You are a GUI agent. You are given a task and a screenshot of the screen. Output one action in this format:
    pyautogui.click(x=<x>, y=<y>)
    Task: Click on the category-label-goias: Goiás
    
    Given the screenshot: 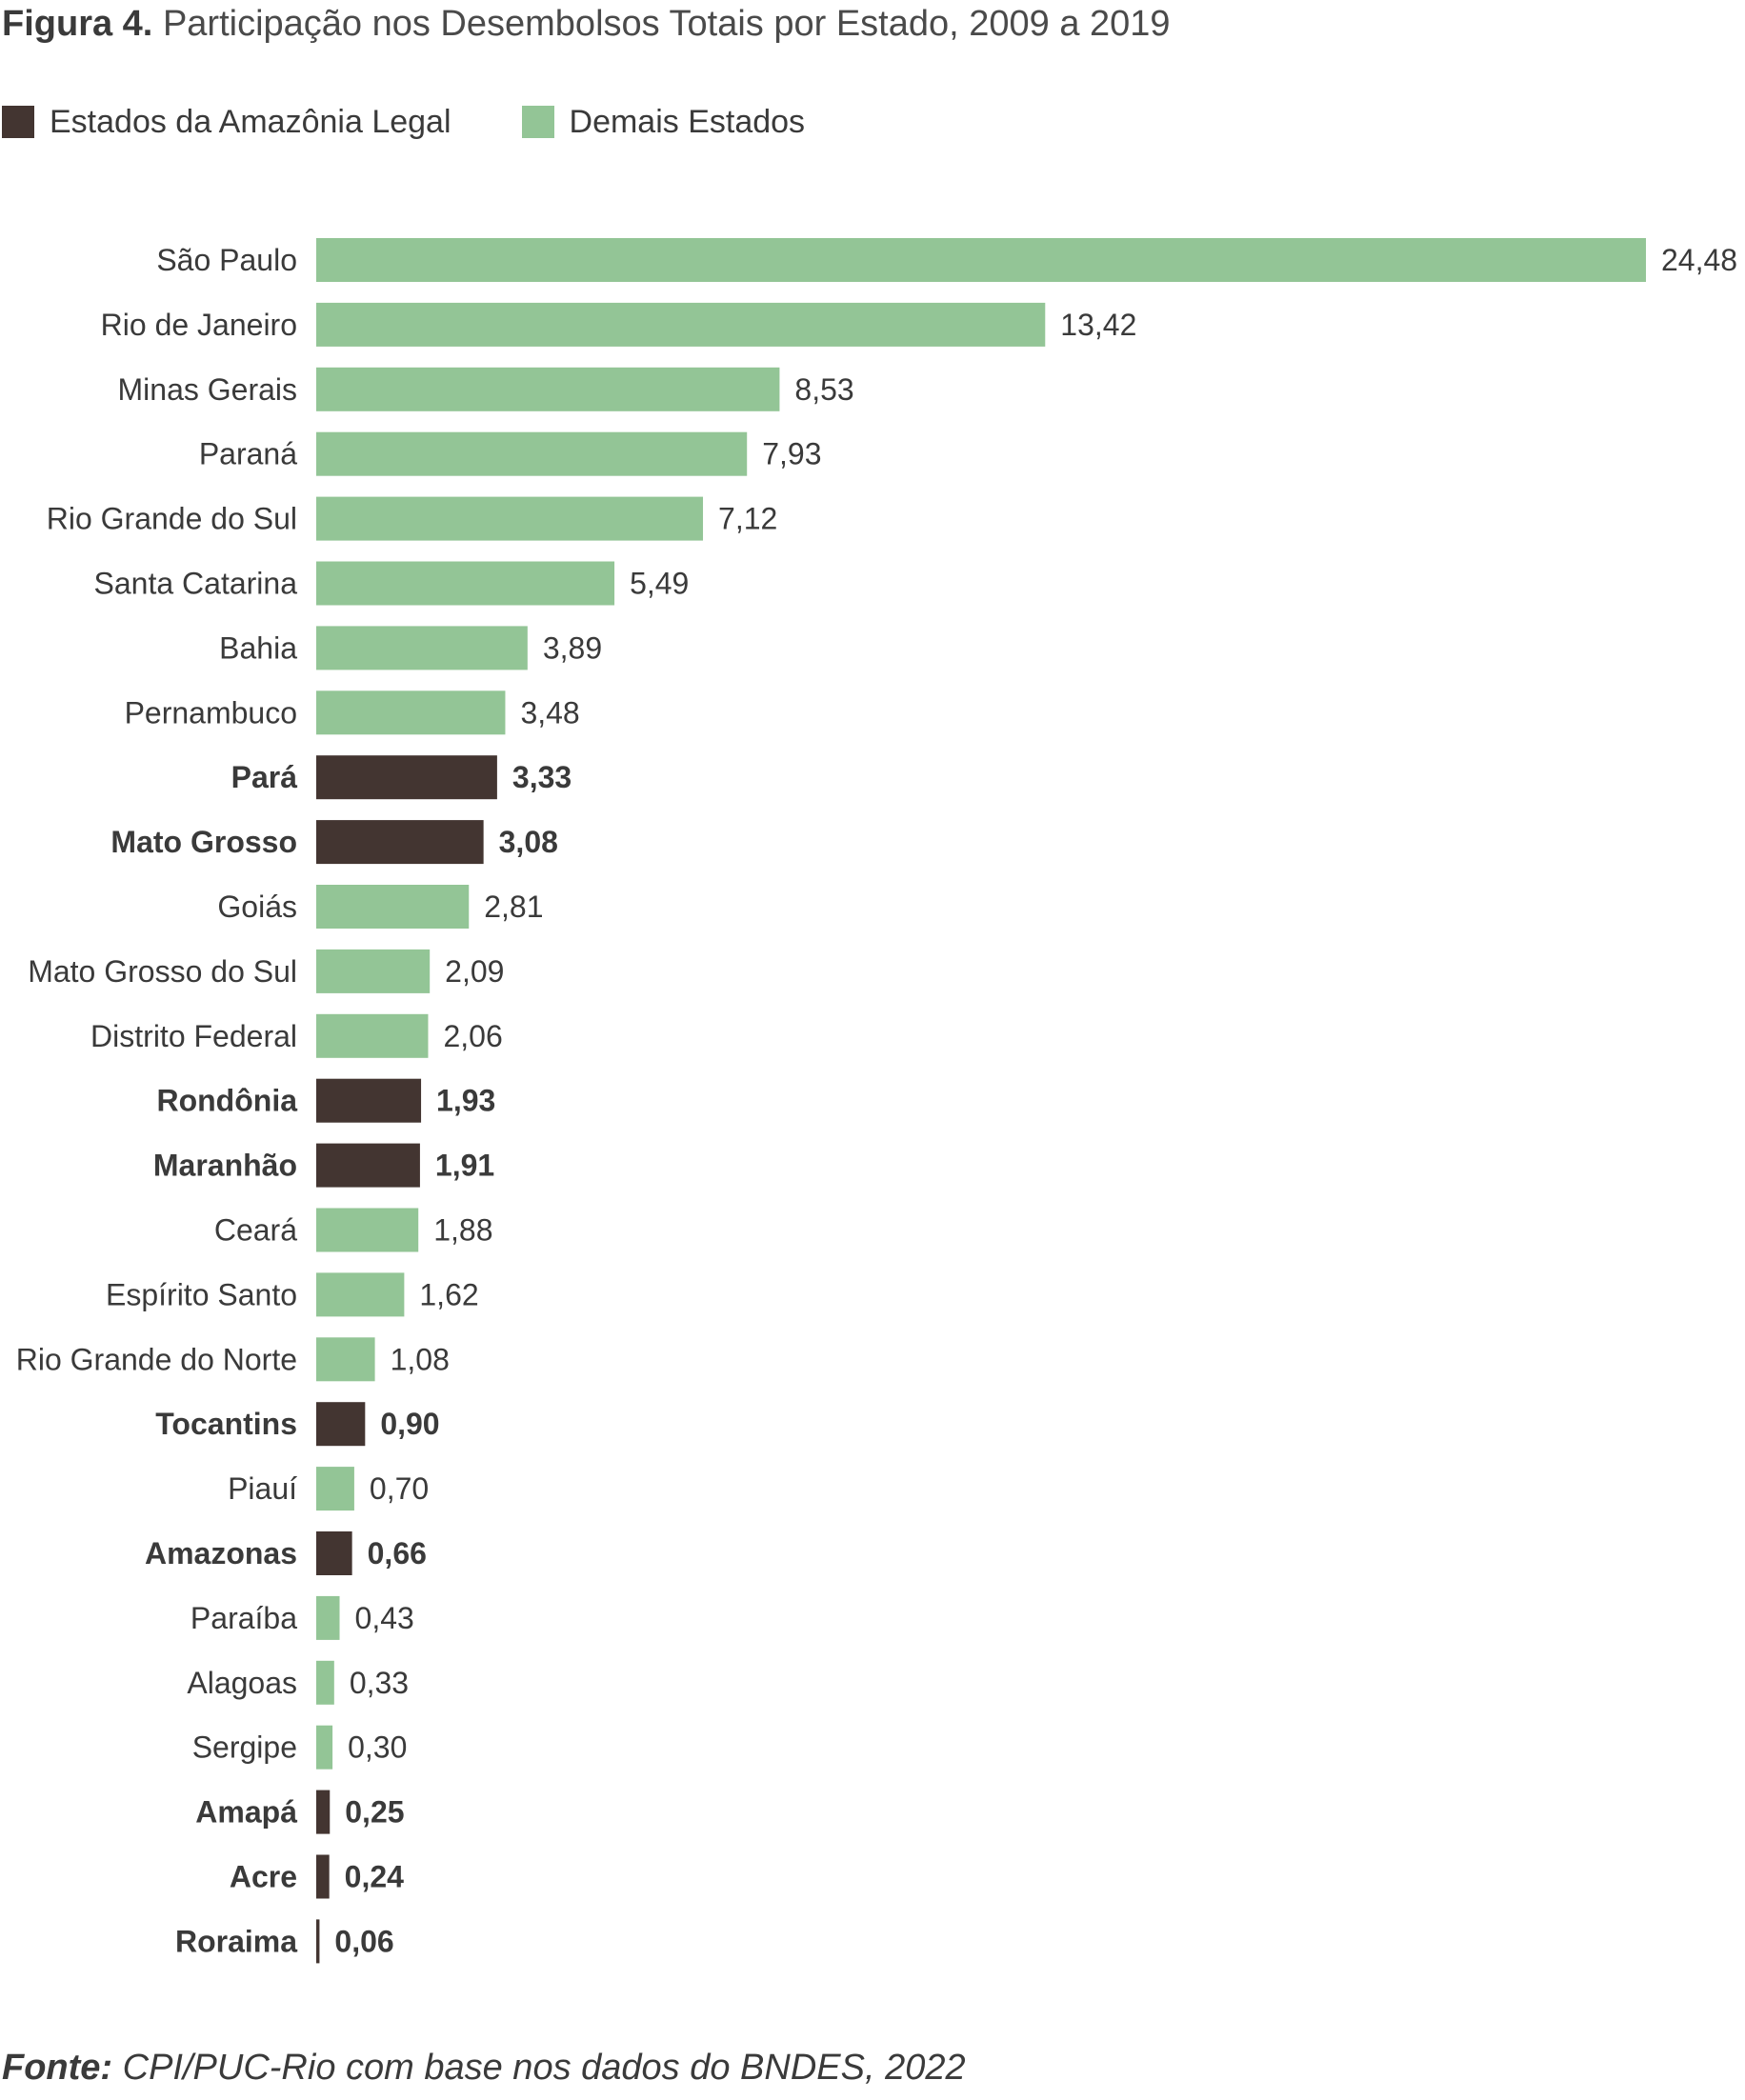 What is the action you would take?
    pyautogui.click(x=257, y=907)
    